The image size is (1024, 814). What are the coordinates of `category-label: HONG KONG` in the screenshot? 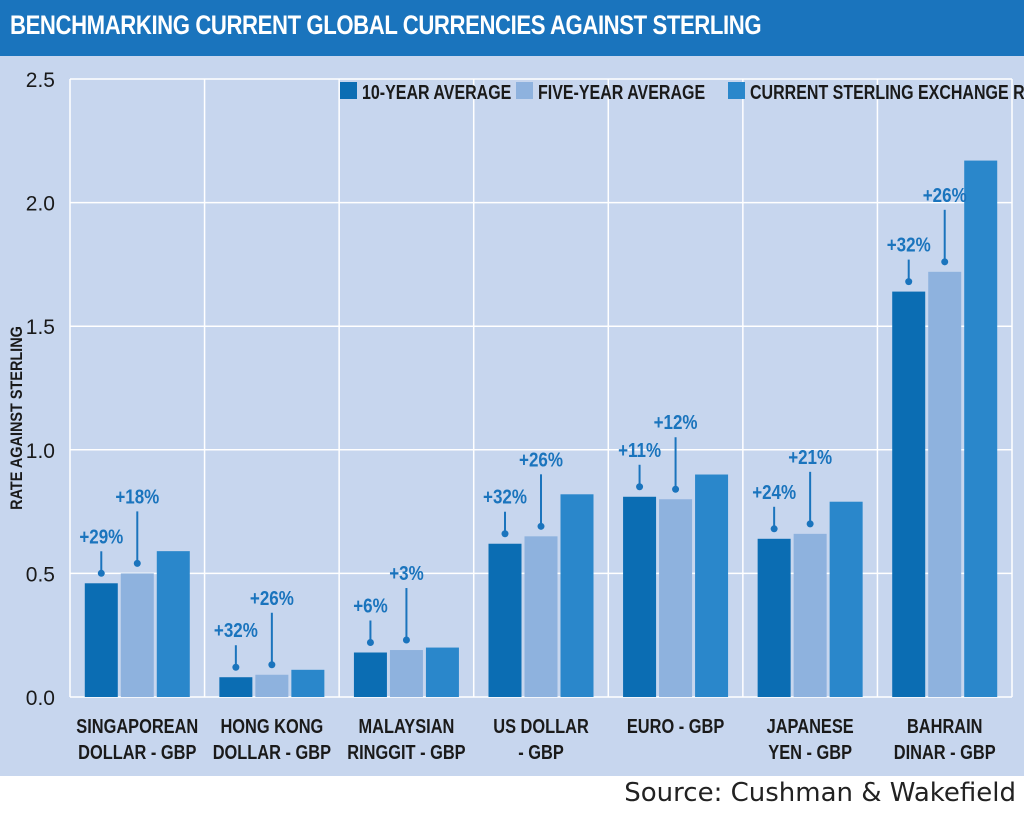 It's located at (271, 725).